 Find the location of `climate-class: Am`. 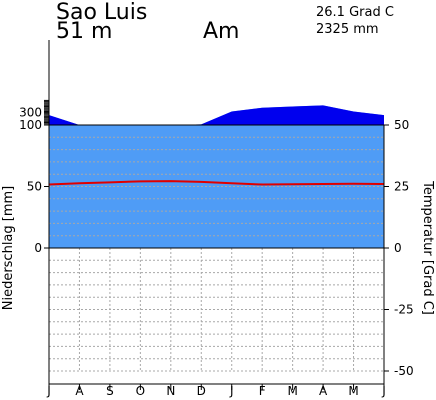

climate-class: Am is located at coordinates (221, 31).